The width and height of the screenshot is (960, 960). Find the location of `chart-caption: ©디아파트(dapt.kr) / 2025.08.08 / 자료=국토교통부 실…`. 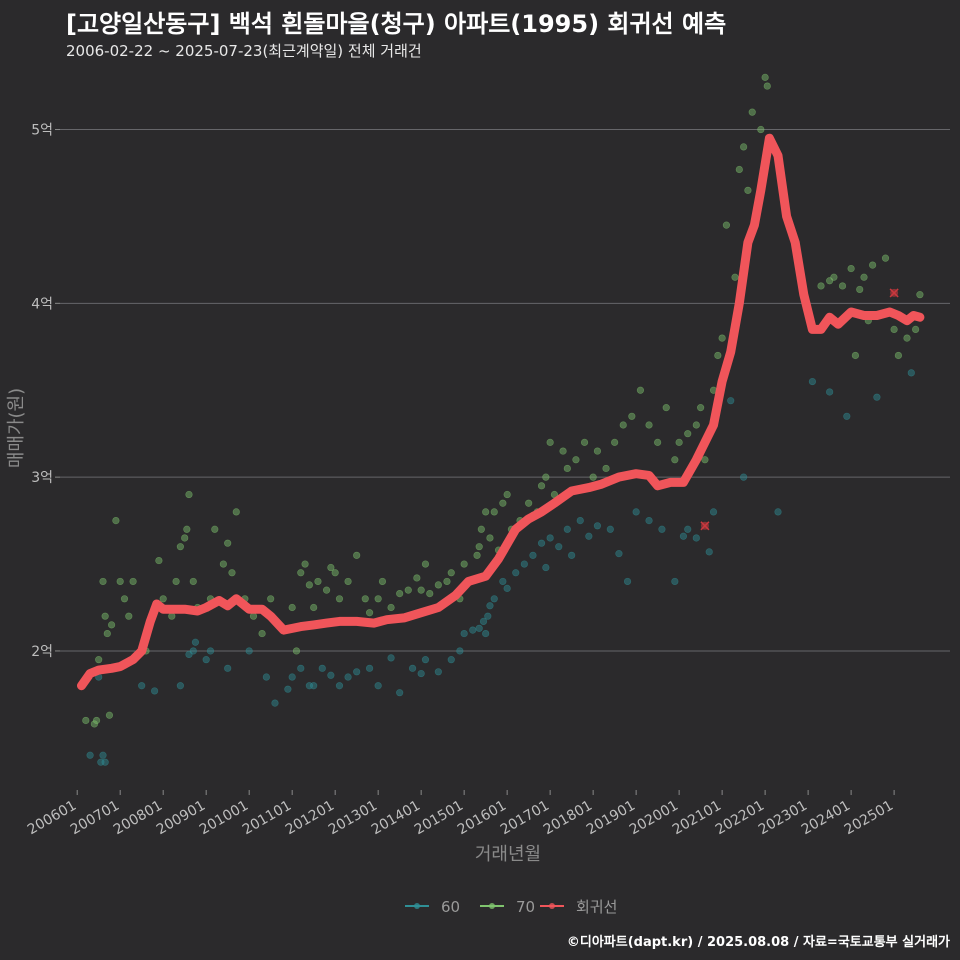

chart-caption: ©디아파트(dapt.kr) / 2025.08.08 / 자료=국토교통부 실… is located at coordinates (758, 942).